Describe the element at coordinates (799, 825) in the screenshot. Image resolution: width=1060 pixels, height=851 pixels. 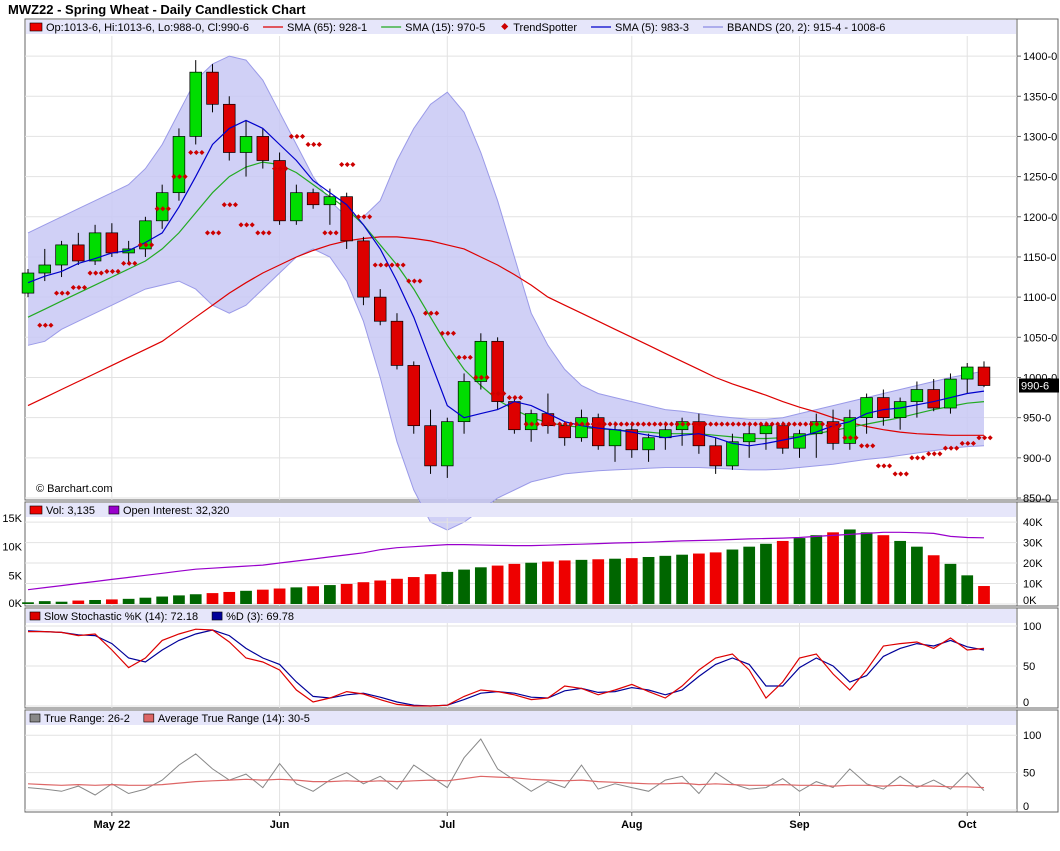
I see `x-tick-label: Sep` at that location.